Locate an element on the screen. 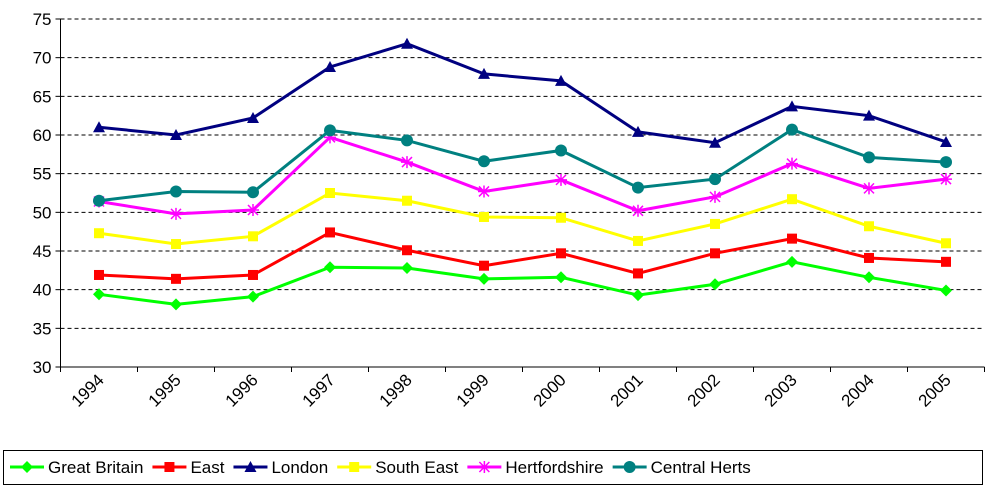 Image resolution: width=987 pixels, height=496 pixels. y-tick-label: 40 is located at coordinates (42, 290).